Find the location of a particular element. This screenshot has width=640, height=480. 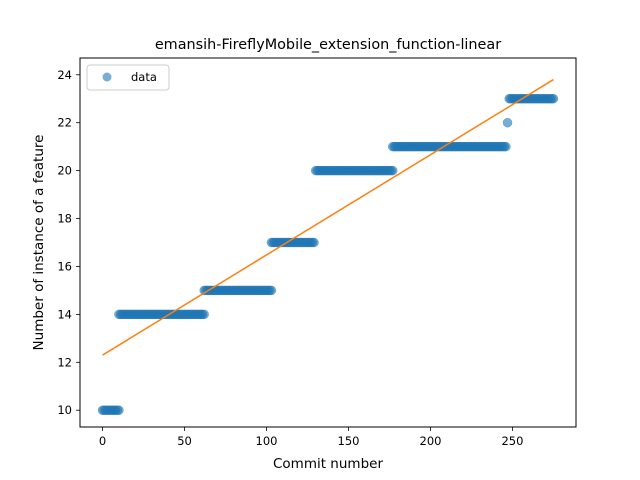

y-tick-label-24: 24 is located at coordinates (64, 75).